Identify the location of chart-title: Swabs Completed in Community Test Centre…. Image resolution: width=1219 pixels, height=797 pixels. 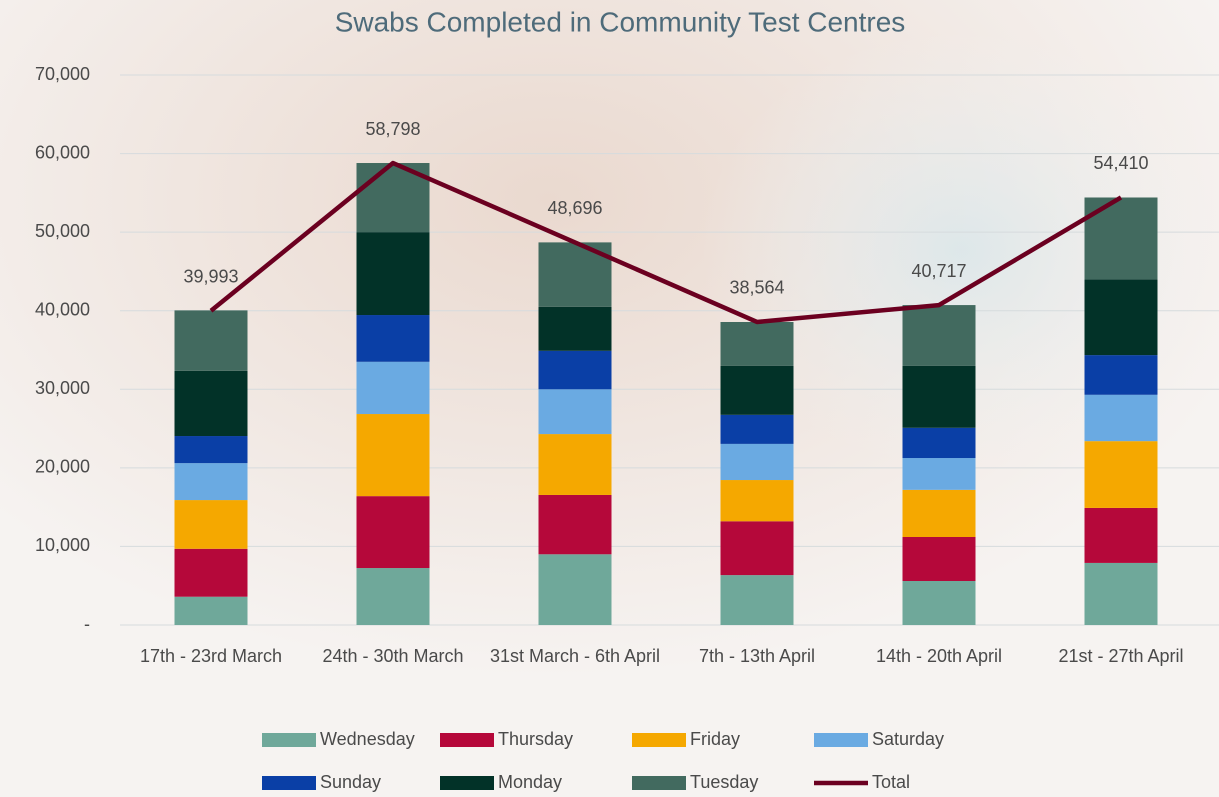
(620, 21).